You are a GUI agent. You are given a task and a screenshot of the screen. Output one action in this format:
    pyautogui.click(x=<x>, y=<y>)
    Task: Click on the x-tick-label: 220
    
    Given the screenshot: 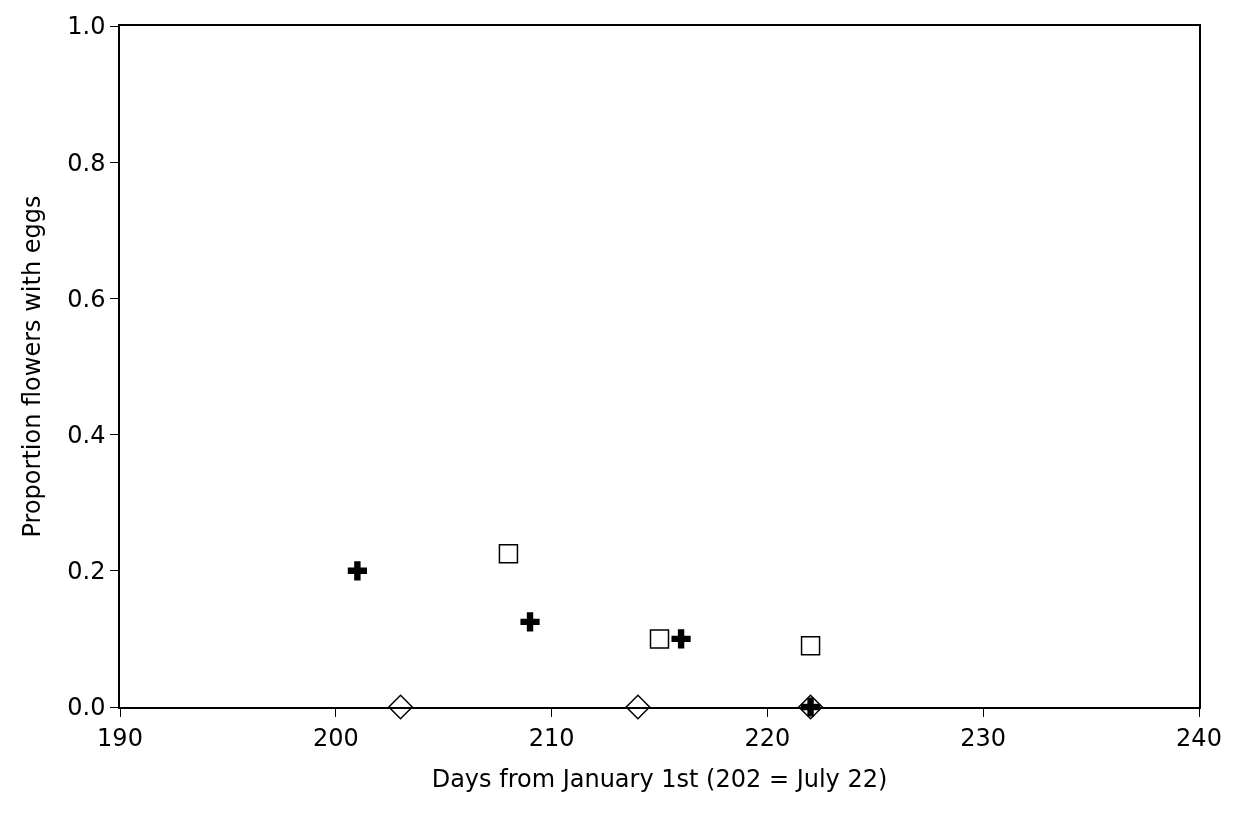 What is the action you would take?
    pyautogui.click(x=767, y=737)
    